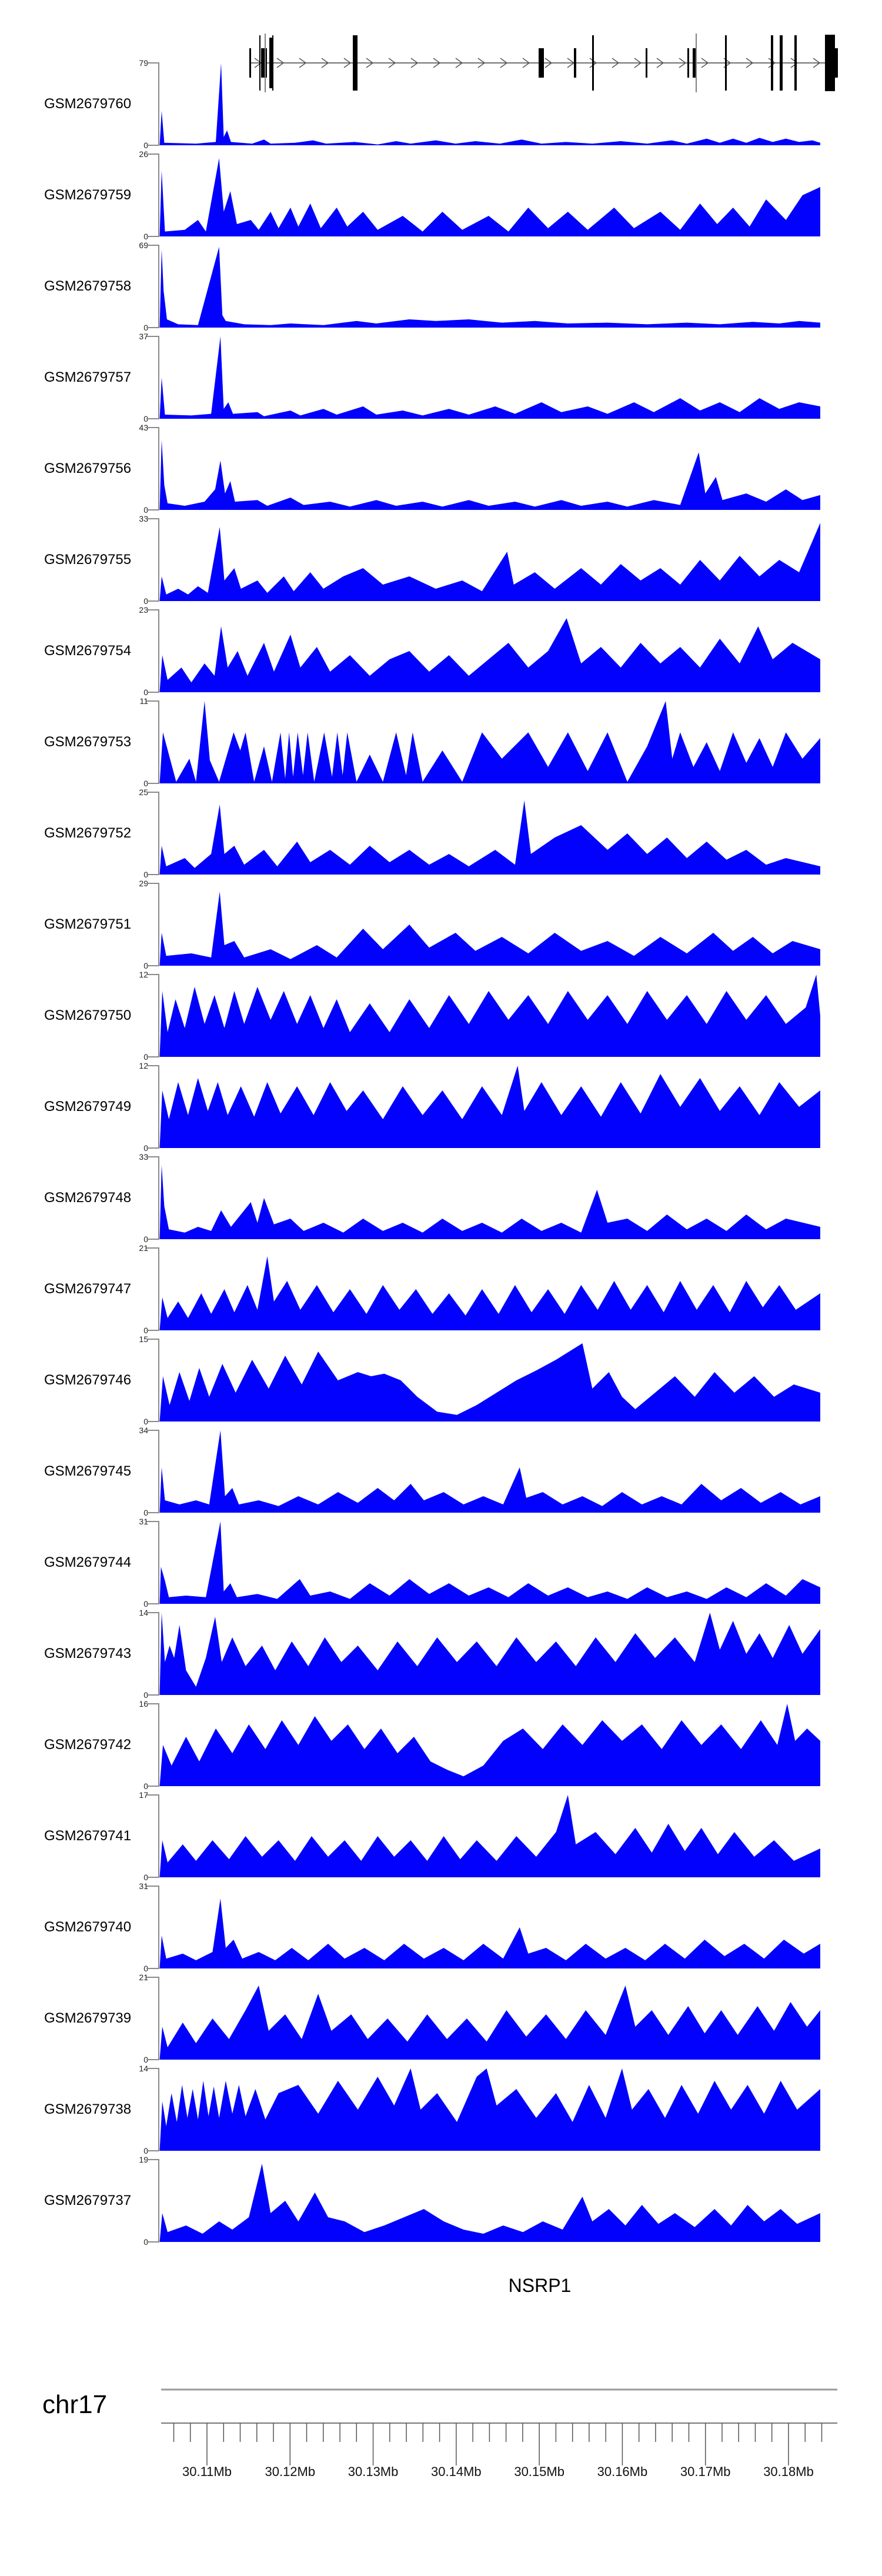 The image size is (882, 2576). Describe the element at coordinates (88, 195) in the screenshot. I see `track-label: GSM2679759` at that location.